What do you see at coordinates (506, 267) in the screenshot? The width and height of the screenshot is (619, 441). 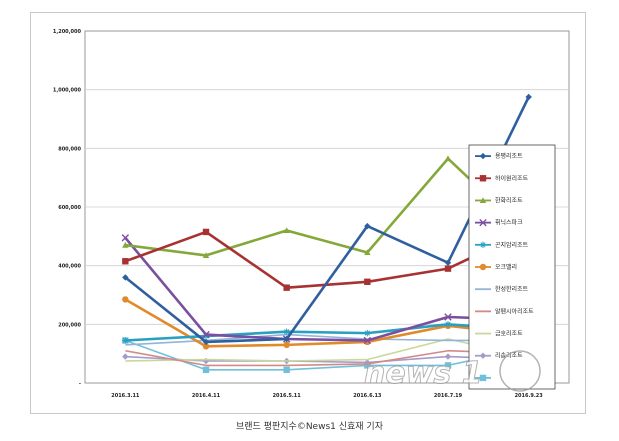 I see `legend-label: 오크밸리` at bounding box center [506, 267].